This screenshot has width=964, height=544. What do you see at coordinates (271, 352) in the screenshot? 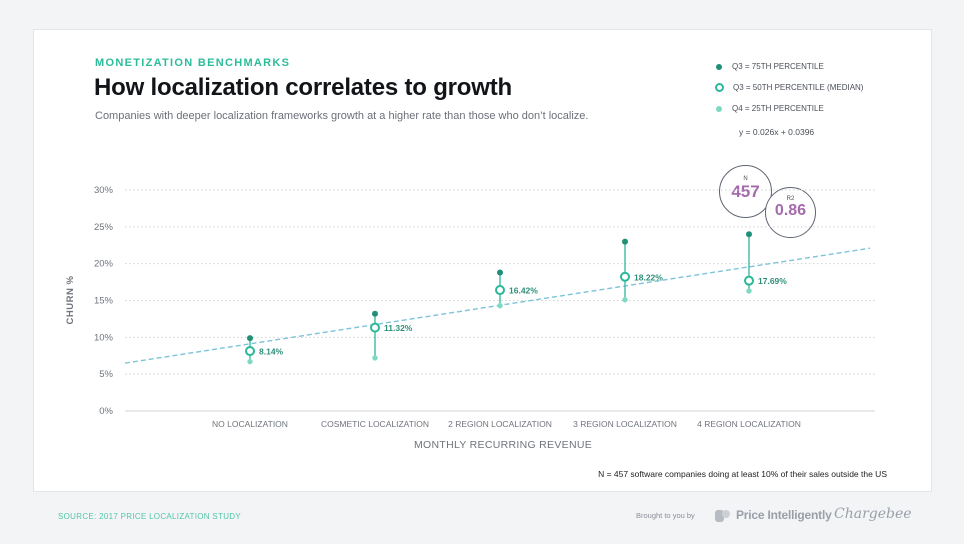
I see `median-data-label: 8.14%` at bounding box center [271, 352].